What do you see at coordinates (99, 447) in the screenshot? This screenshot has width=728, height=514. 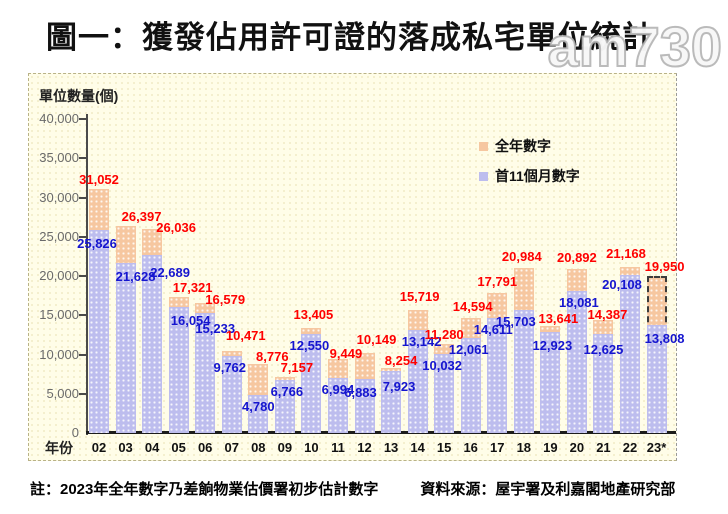 I see `x-tick-label-02: 02` at bounding box center [99, 447].